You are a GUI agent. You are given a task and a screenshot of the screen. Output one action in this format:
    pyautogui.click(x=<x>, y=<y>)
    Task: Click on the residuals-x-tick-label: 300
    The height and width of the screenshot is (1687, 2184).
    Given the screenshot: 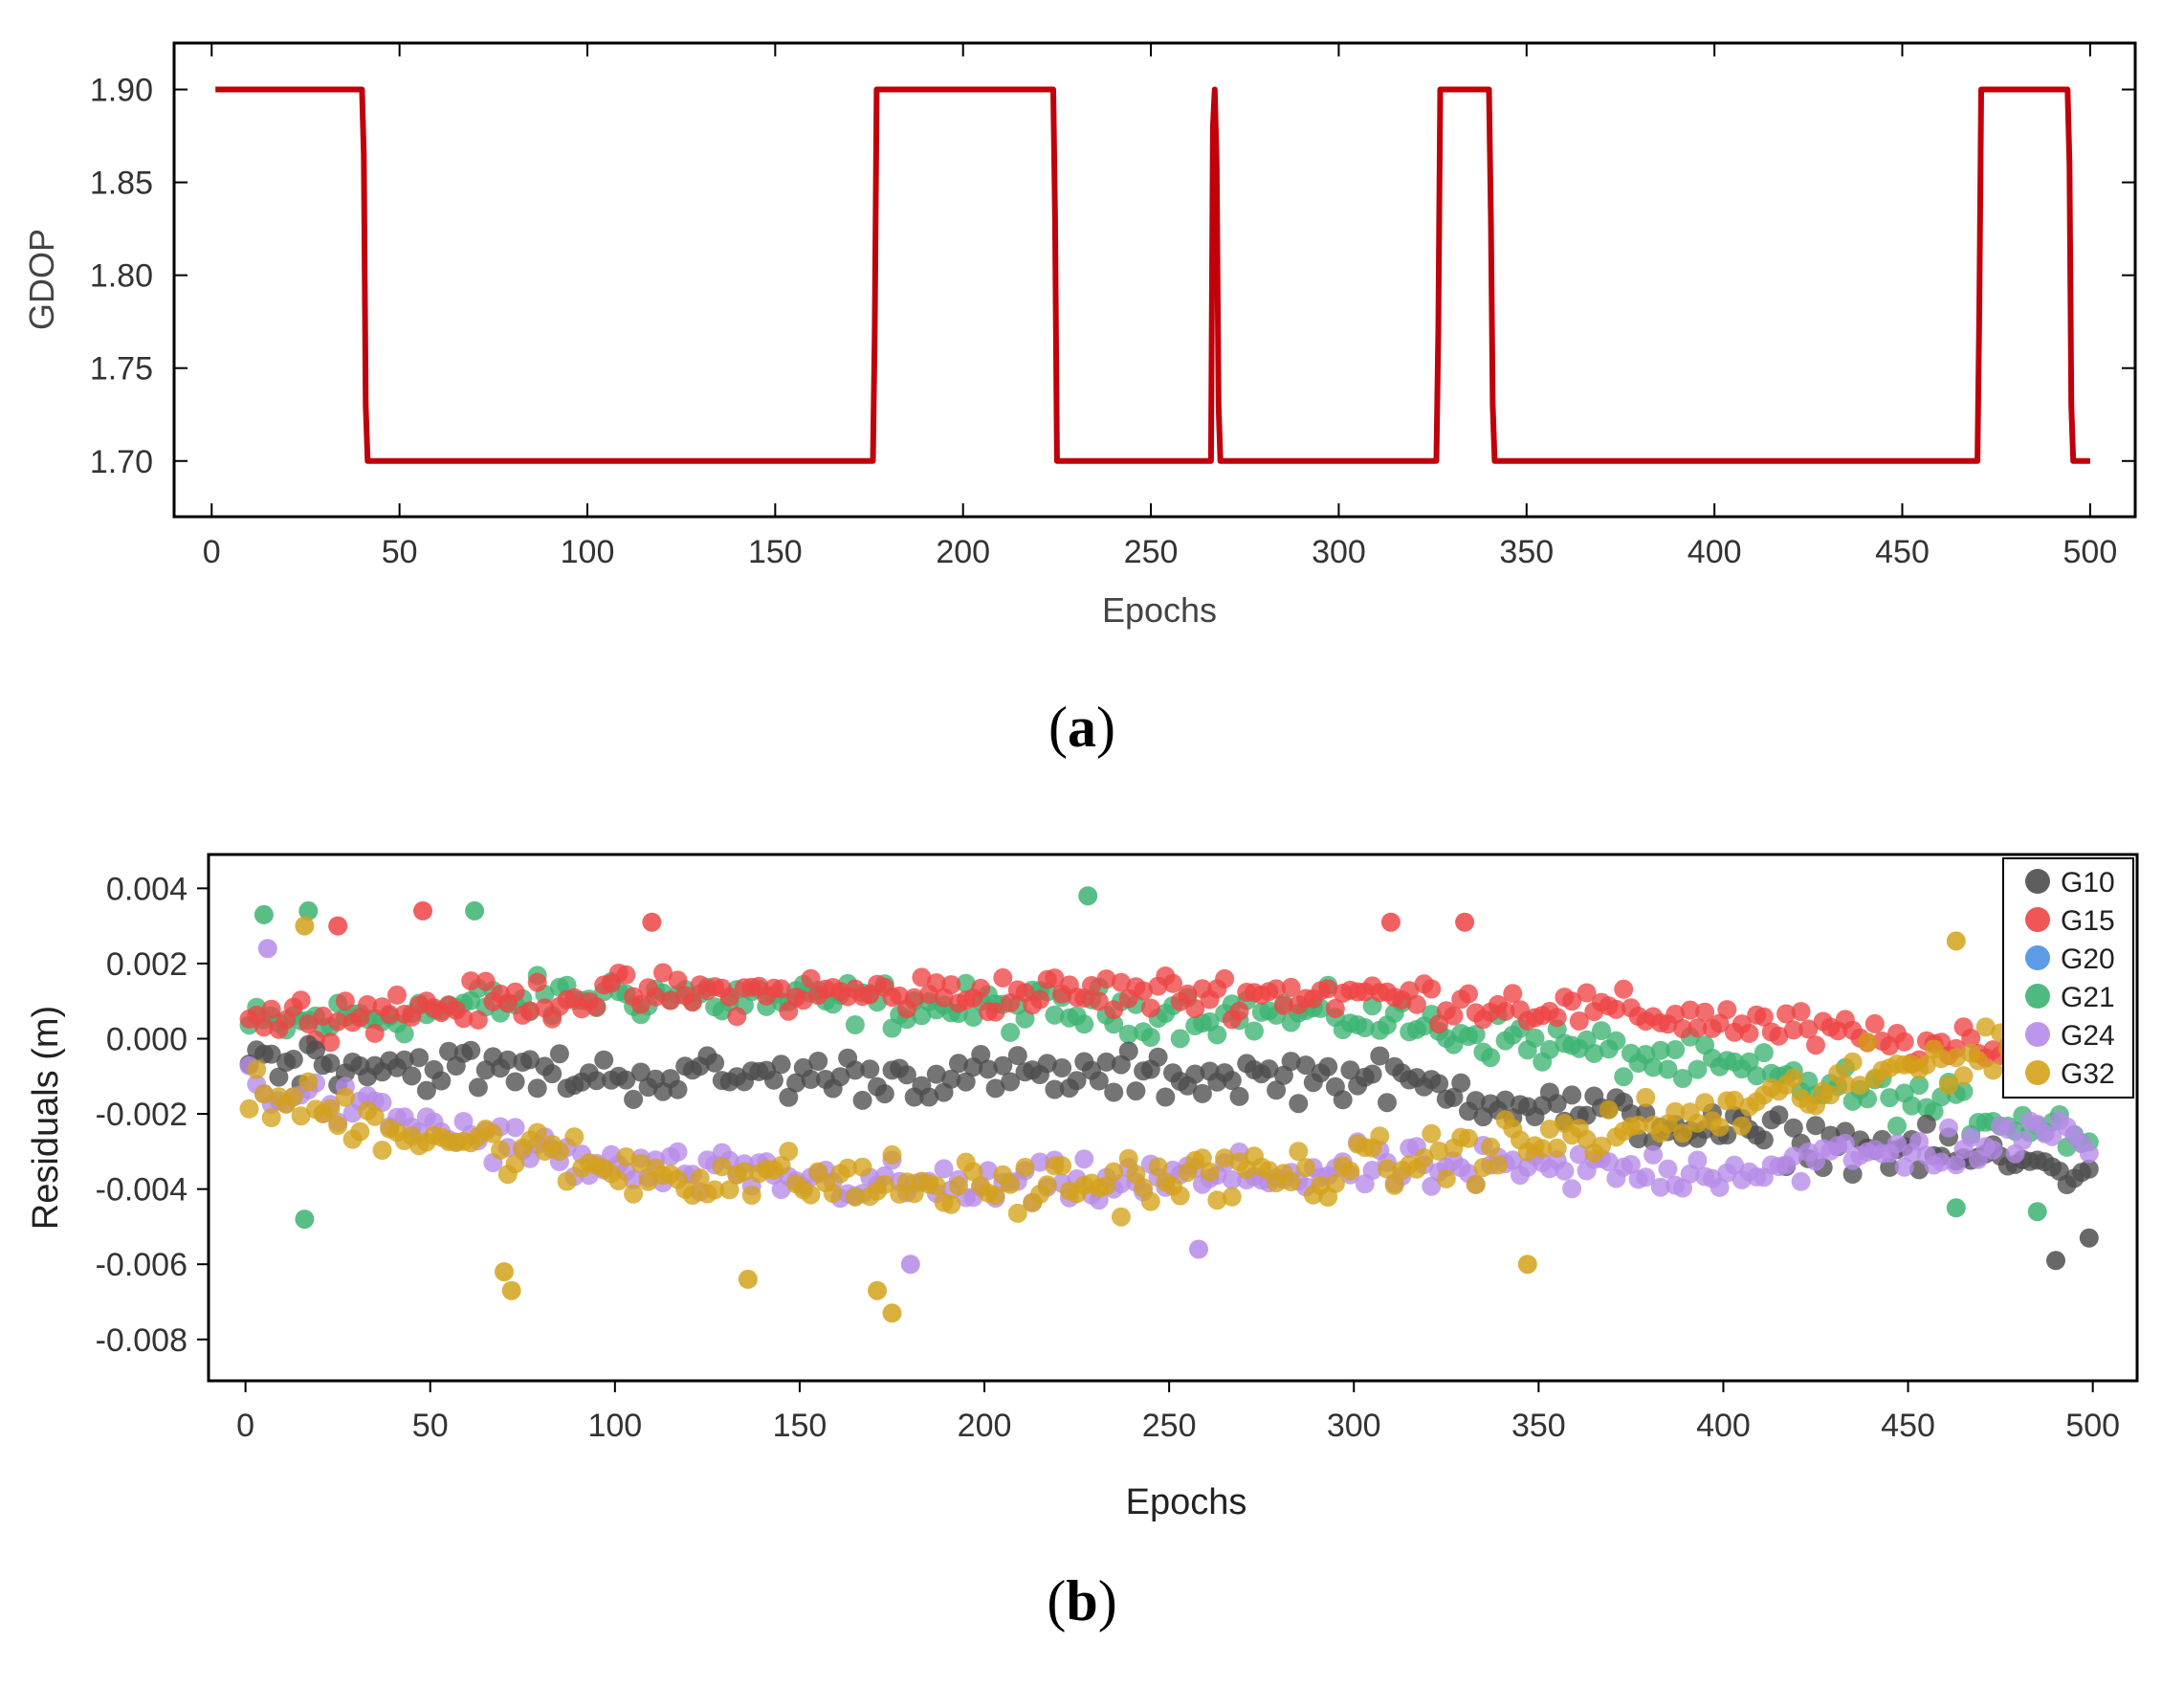 What is the action you would take?
    pyautogui.click(x=1354, y=1426)
    